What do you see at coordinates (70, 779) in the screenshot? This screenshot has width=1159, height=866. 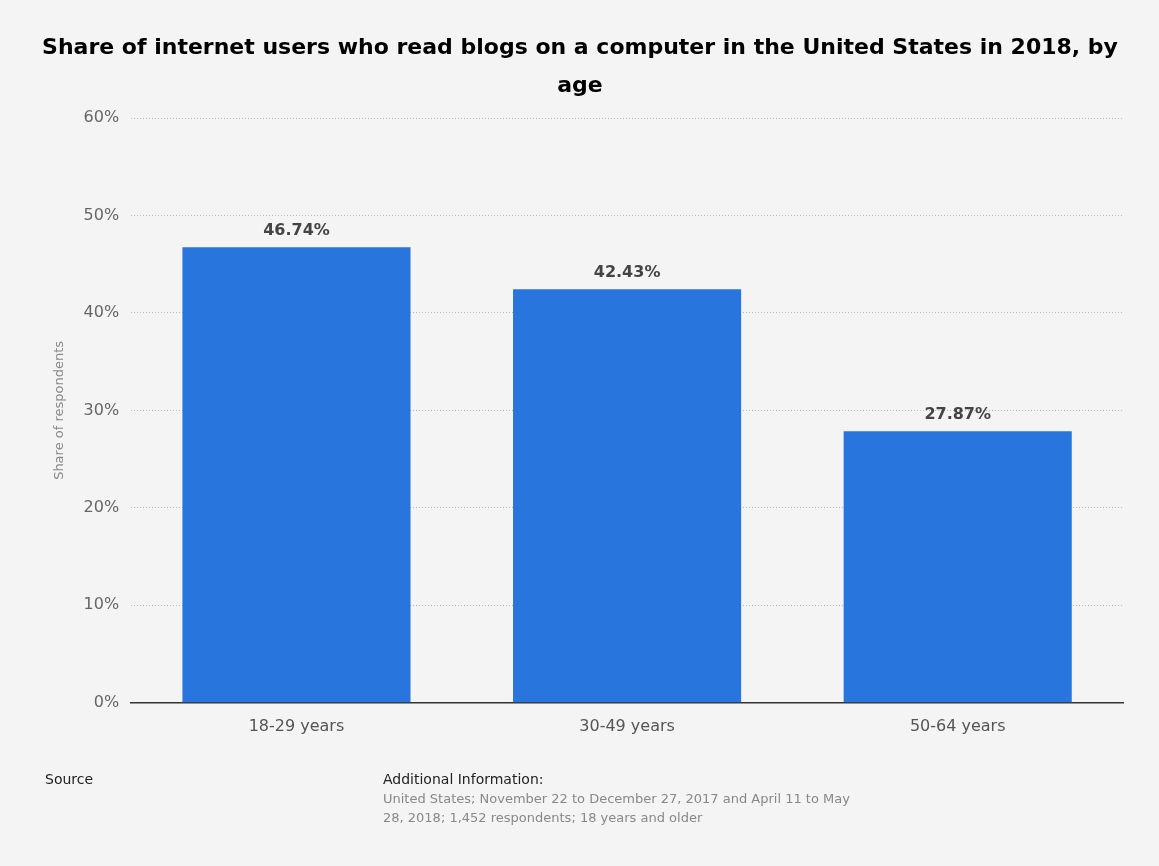 I see `text: Source` at bounding box center [70, 779].